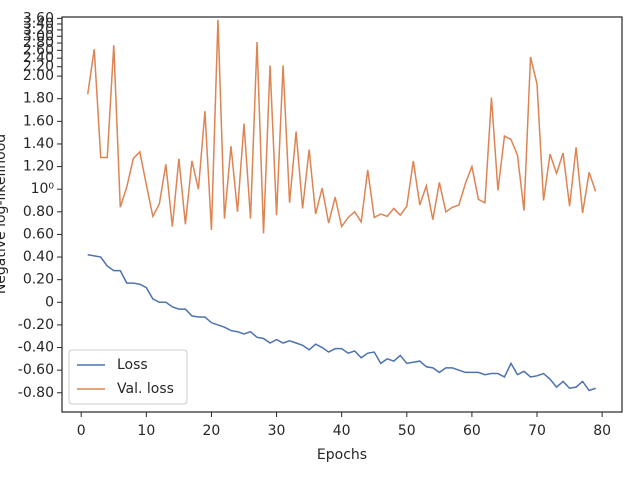  Describe the element at coordinates (49, 302) in the screenshot. I see `y-tick-label: 0` at that location.